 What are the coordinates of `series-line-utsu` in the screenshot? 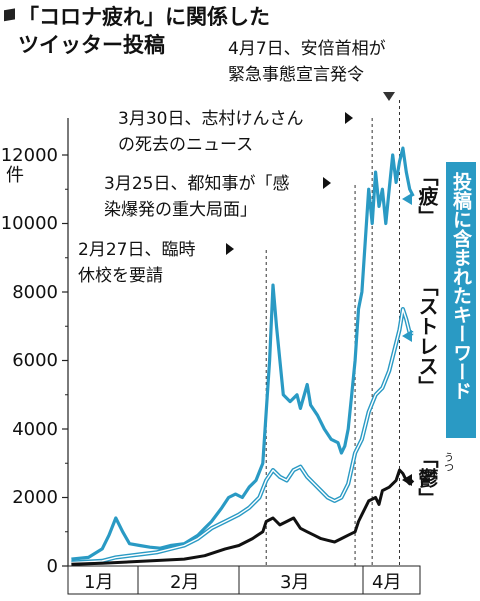 It's located at (243, 517).